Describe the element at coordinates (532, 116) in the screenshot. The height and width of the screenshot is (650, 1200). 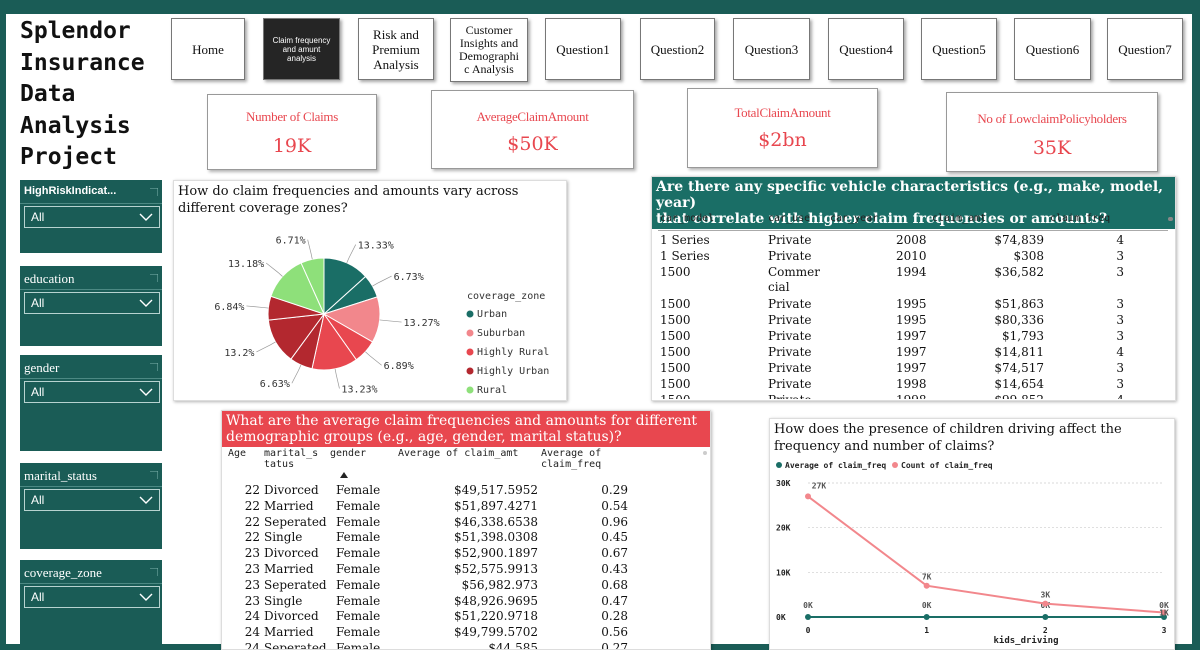
I see `kpi-label: AverageClaimAmount` at that location.